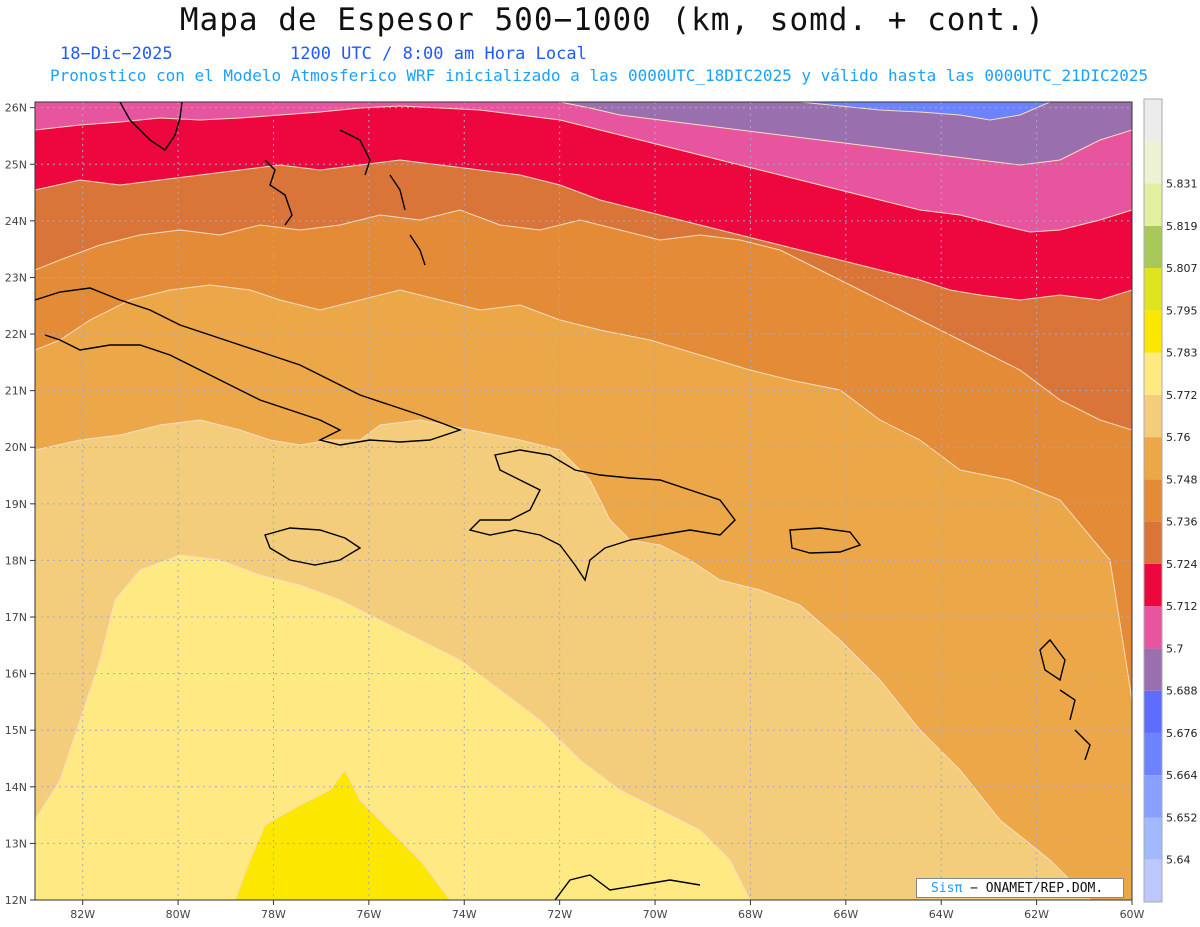  I want to click on lat-tick-label: 16N, so click(16, 674).